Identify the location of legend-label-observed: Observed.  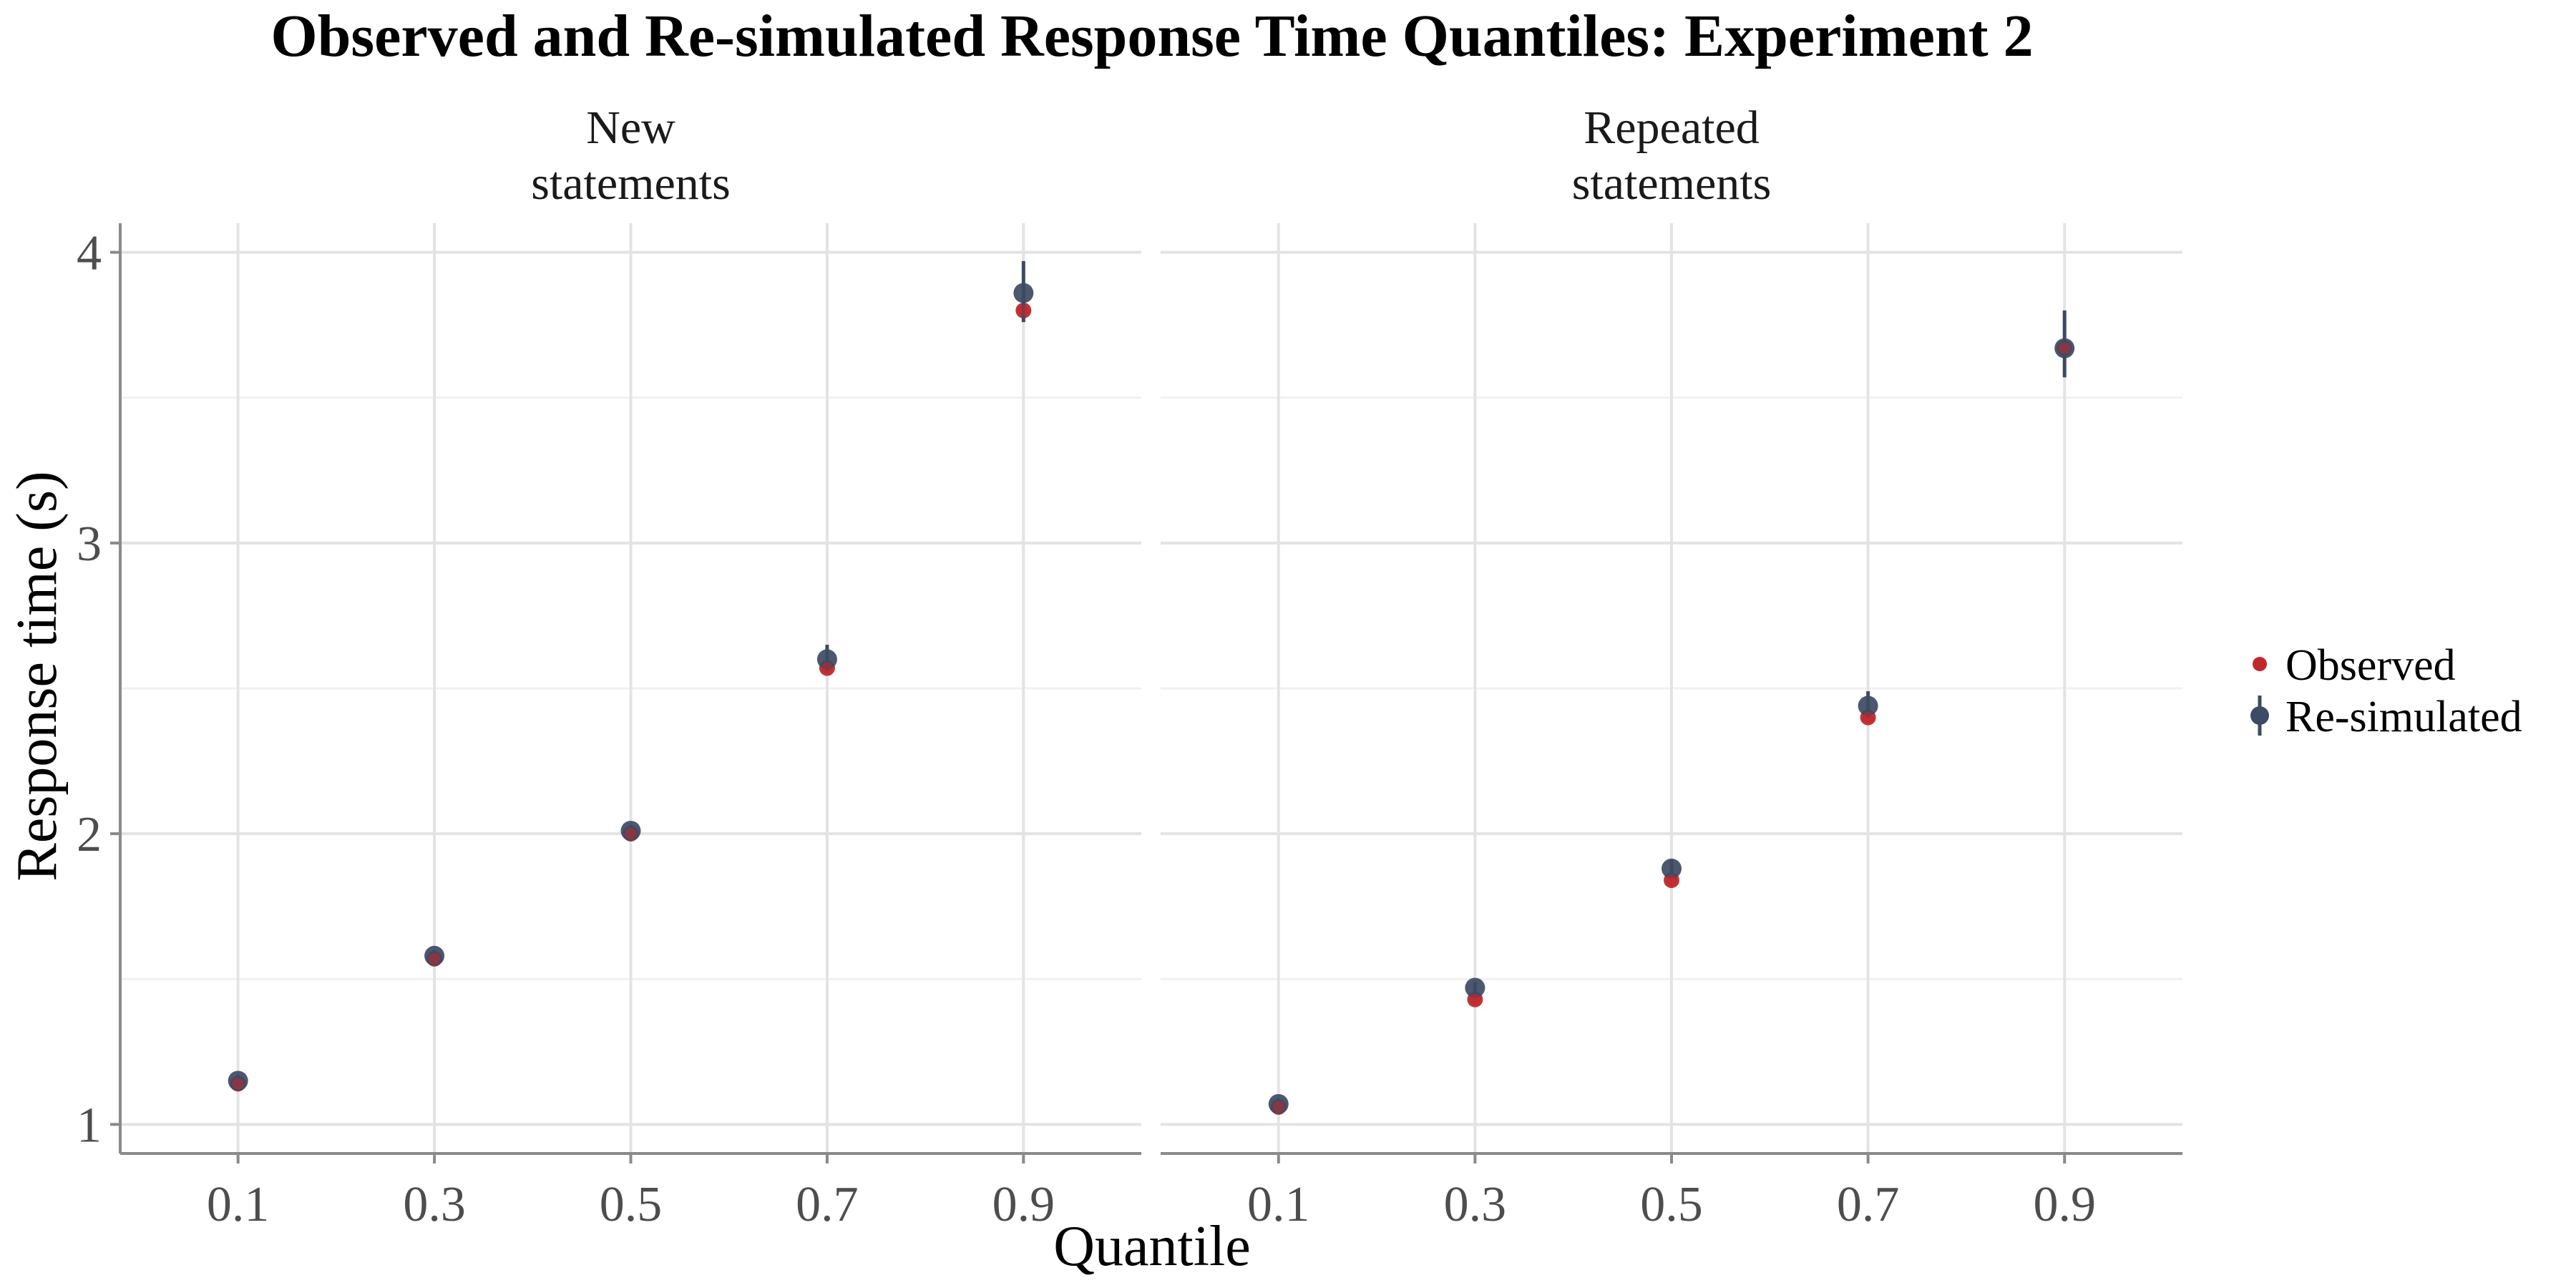
(2370, 665).